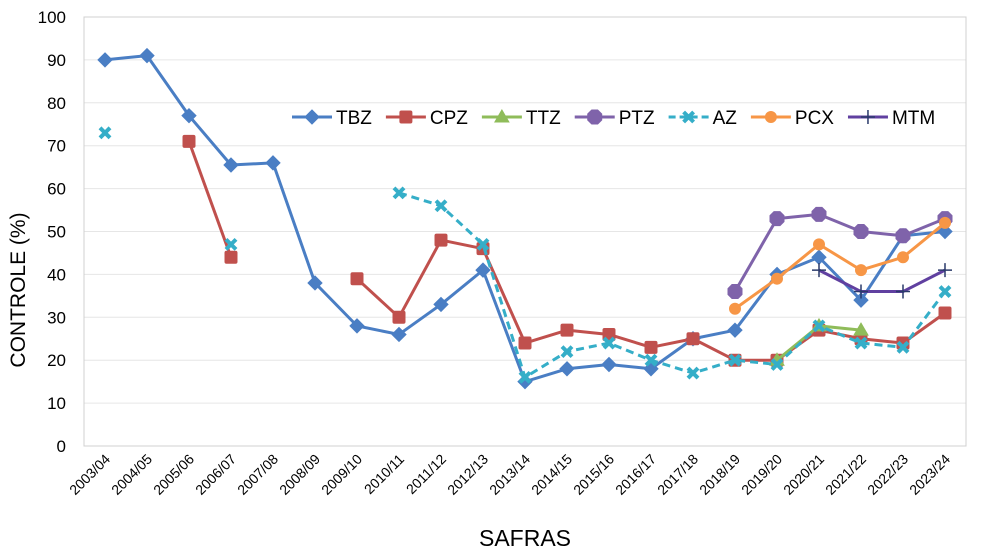 The image size is (988, 559). Describe the element at coordinates (845, 474) in the screenshot. I see `x-tick-label: 2021/22` at that location.